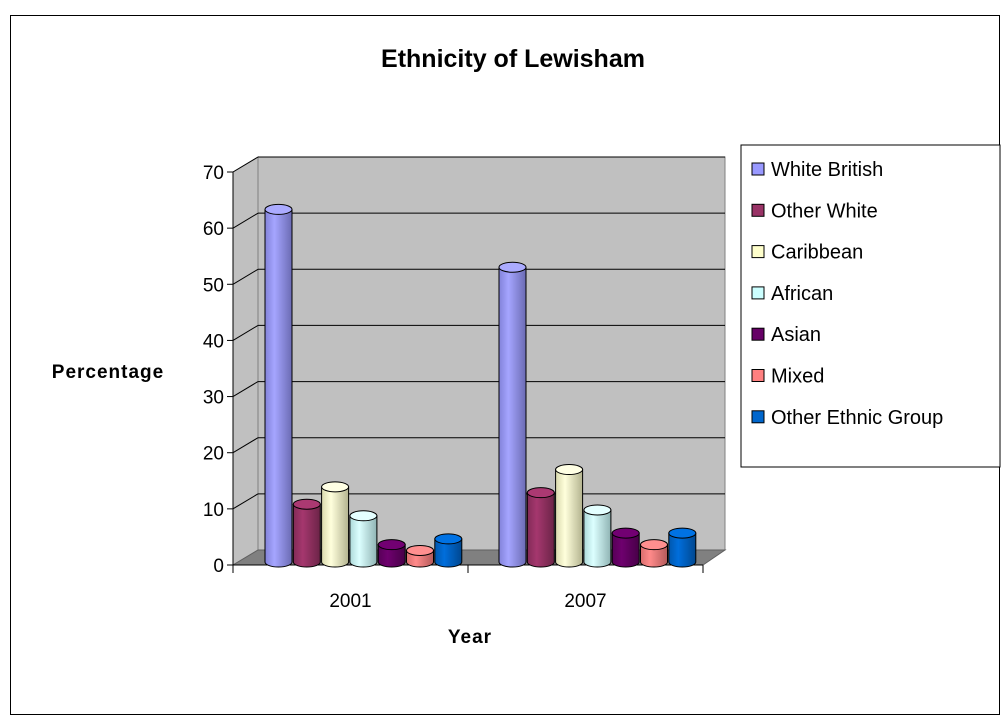 Image resolution: width=1003 pixels, height=715 pixels. What do you see at coordinates (213, 341) in the screenshot?
I see `y-tick-label: 40` at bounding box center [213, 341].